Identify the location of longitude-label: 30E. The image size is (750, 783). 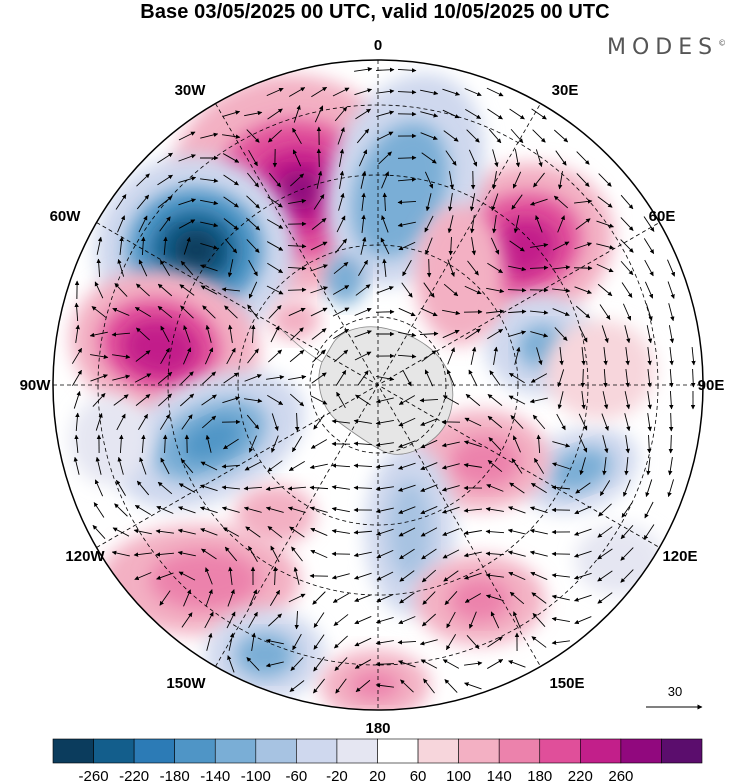
(565, 90).